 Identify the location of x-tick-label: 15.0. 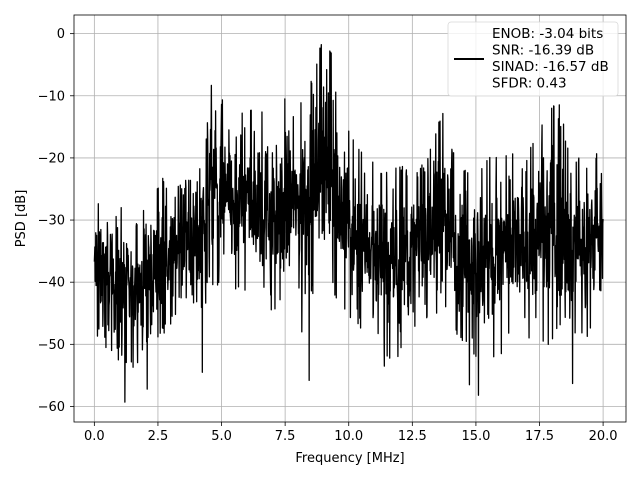
(475, 436).